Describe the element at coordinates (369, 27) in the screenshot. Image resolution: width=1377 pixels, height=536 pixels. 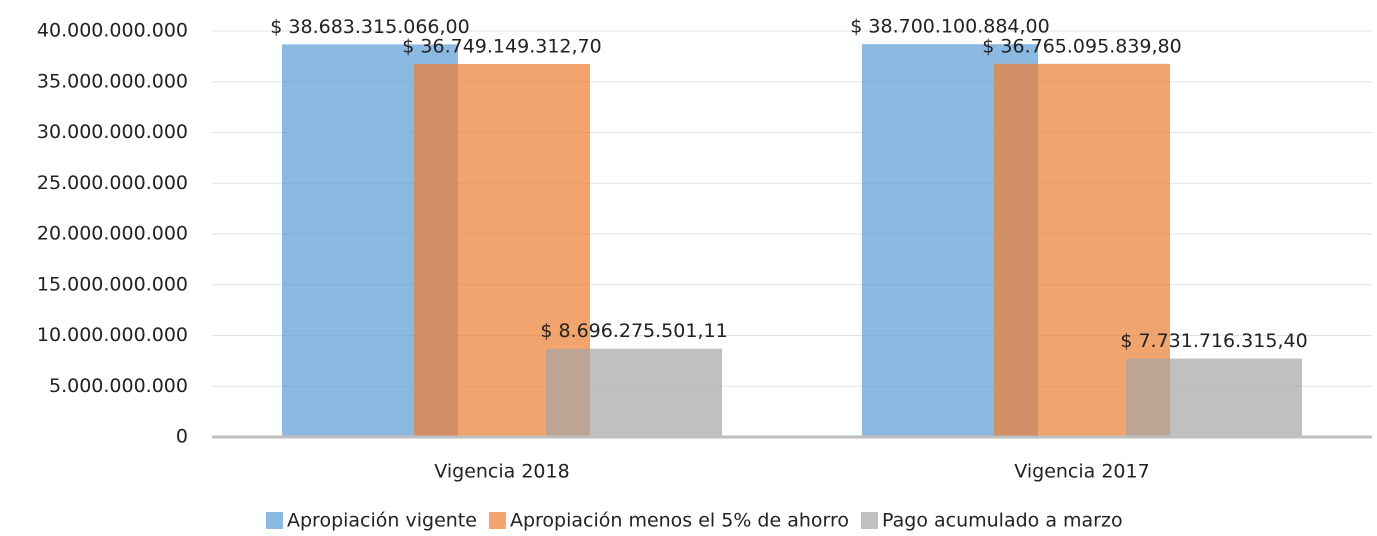
I see `data-label: $ 38.683.315.066,00` at that location.